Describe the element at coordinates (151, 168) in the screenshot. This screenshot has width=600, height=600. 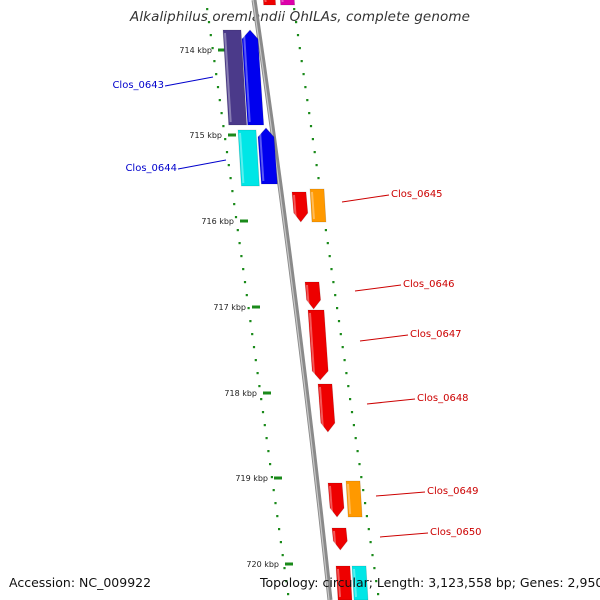
I see `gene-label: Clos_0644` at that location.